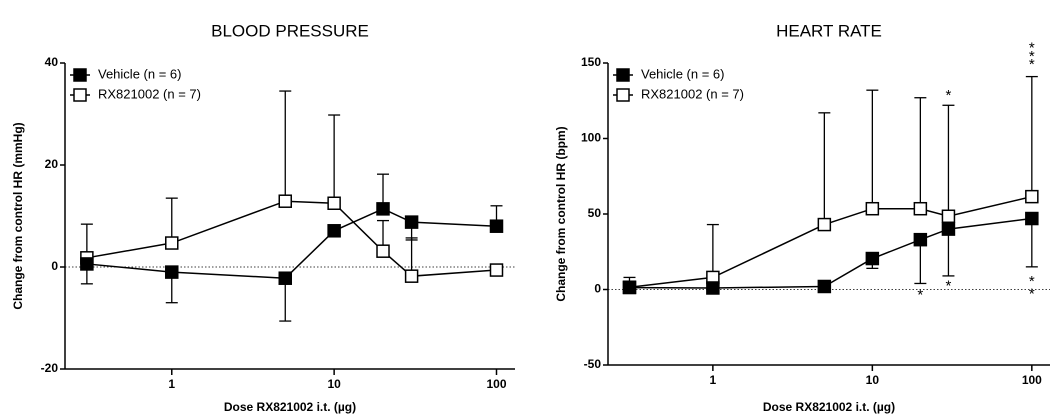  Describe the element at coordinates (561, 213) in the screenshot. I see `y-axis-label: Change from control HR (bpm)` at that location.